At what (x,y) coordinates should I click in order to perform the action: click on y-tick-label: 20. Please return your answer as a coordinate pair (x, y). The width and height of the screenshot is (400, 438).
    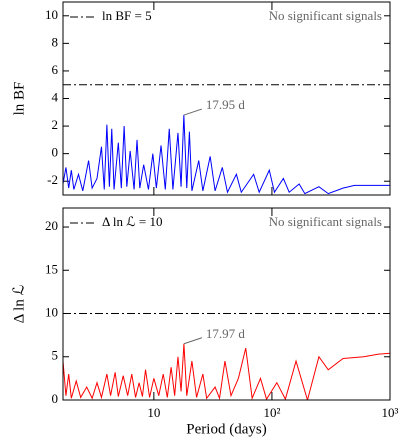
    Looking at the image, I should click on (51, 225).